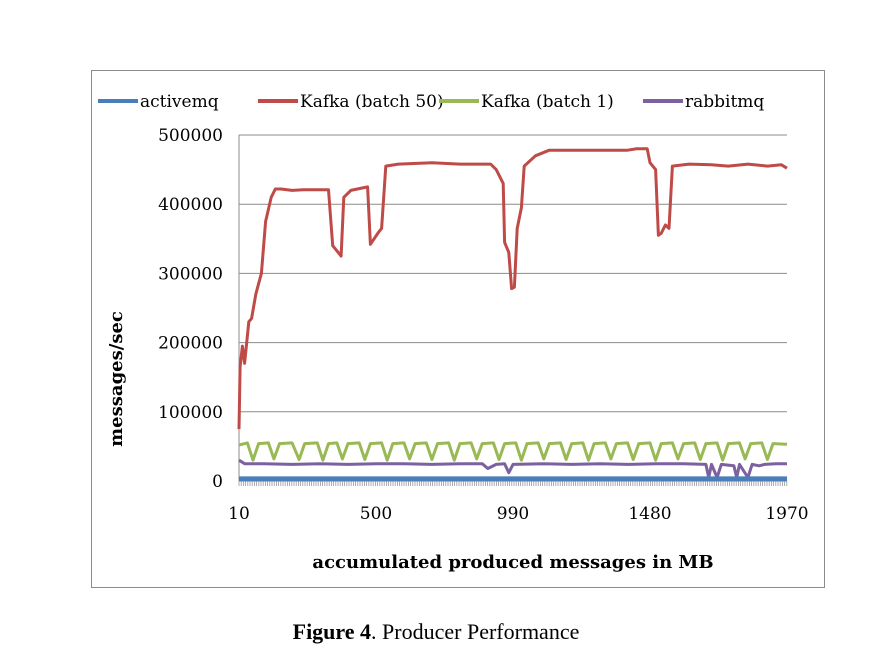 Image resolution: width=872 pixels, height=666 pixels. What do you see at coordinates (217, 482) in the screenshot?
I see `y-tick-label: 0` at bounding box center [217, 482].